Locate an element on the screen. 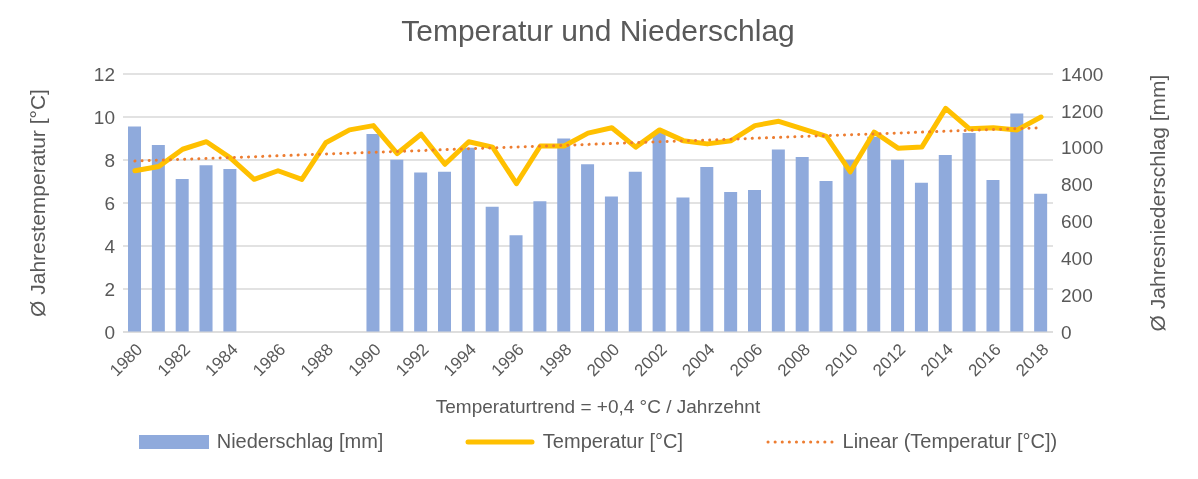 This screenshot has width=1198, height=479. y-tick-label: 10 is located at coordinates (104, 117).